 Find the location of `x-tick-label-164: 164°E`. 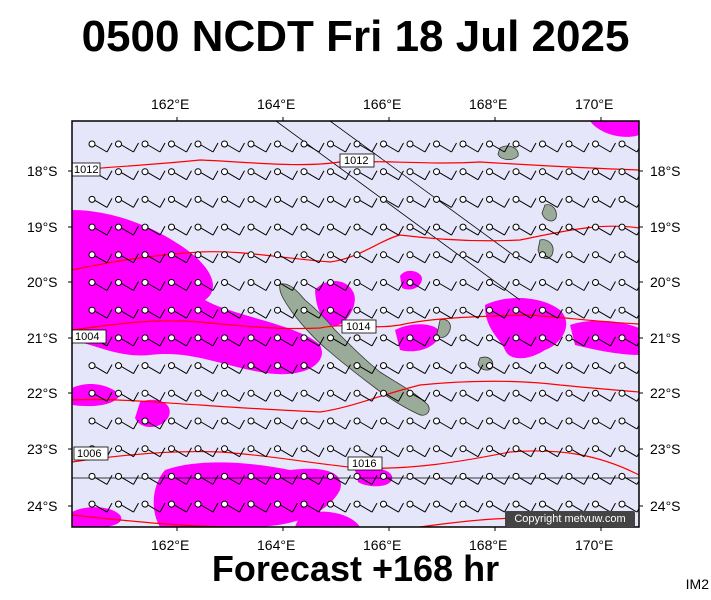

x-tick-label-164: 164°E is located at coordinates (276, 104).